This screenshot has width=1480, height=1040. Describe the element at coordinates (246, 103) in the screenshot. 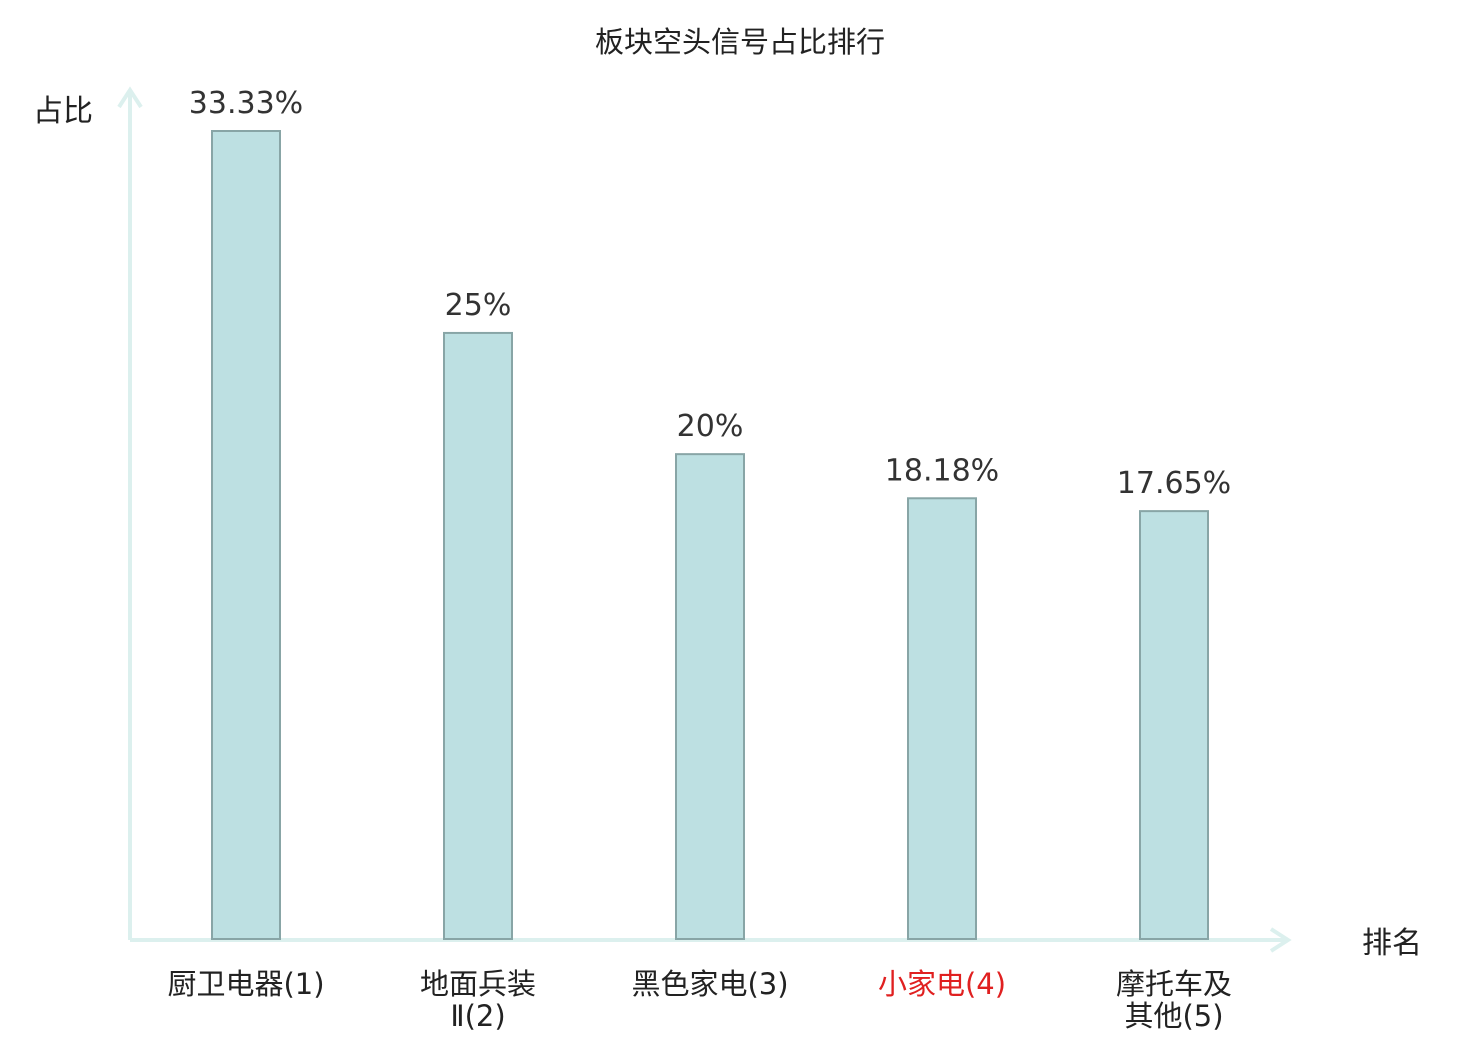

I see `value-label-1: 33.33%` at that location.